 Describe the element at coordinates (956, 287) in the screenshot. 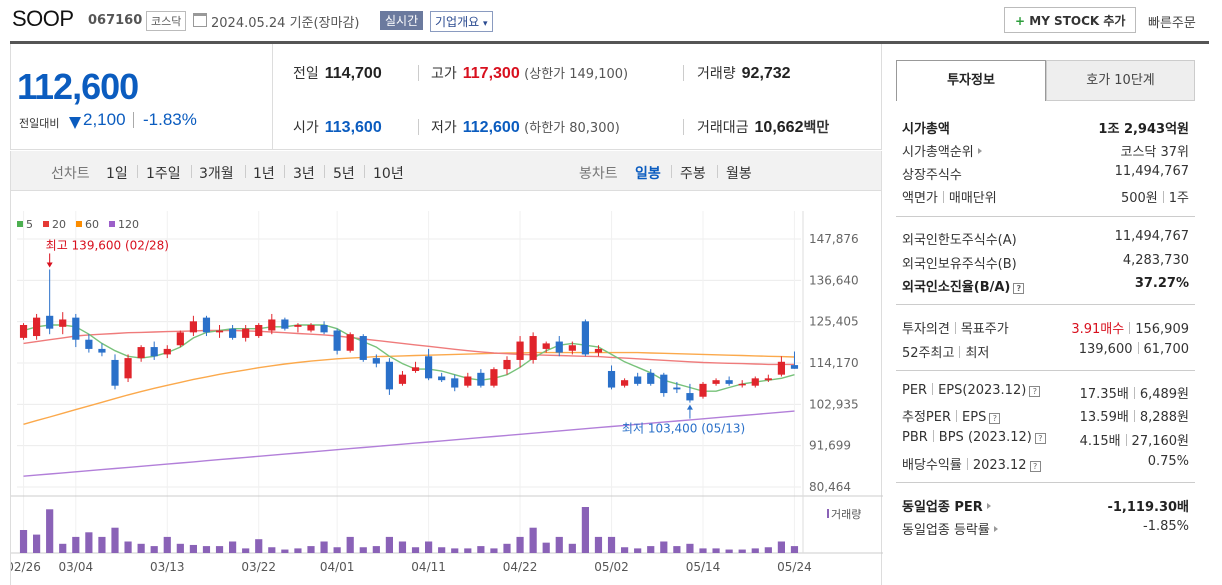

I see `foreign-rate-label: 외국인소진율(B/A)` at that location.